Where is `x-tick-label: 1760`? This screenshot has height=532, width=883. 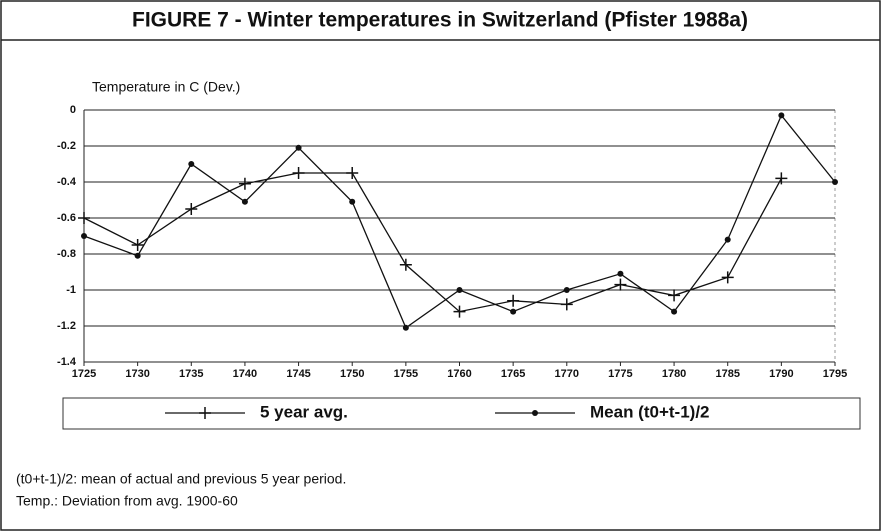
x-tick-label: 1760 is located at coordinates (459, 374).